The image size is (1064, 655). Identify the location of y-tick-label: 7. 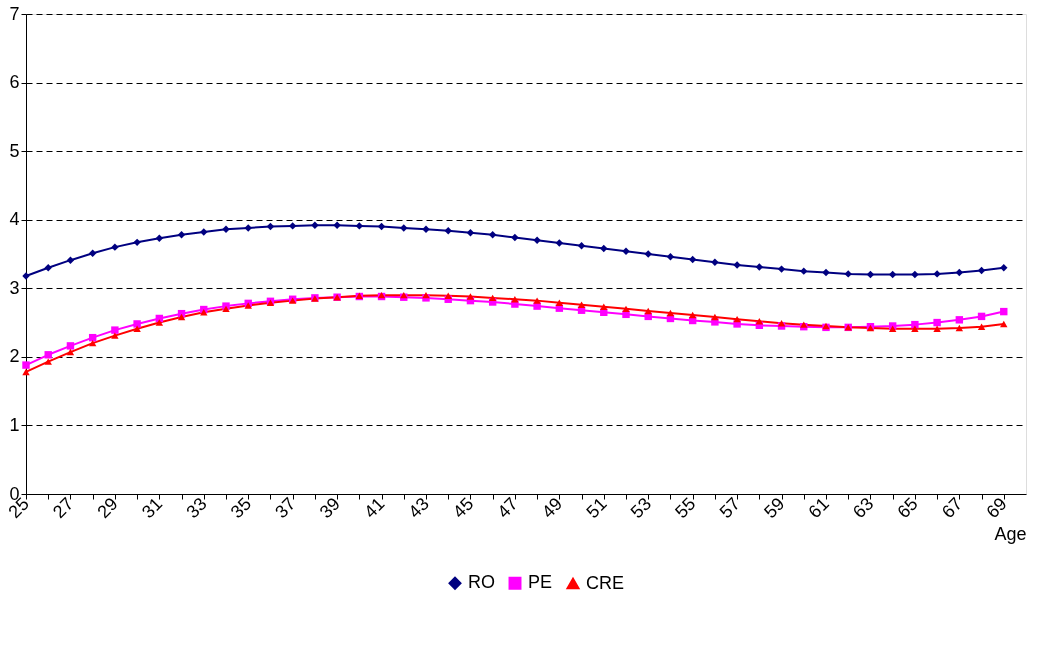
(14, 13).